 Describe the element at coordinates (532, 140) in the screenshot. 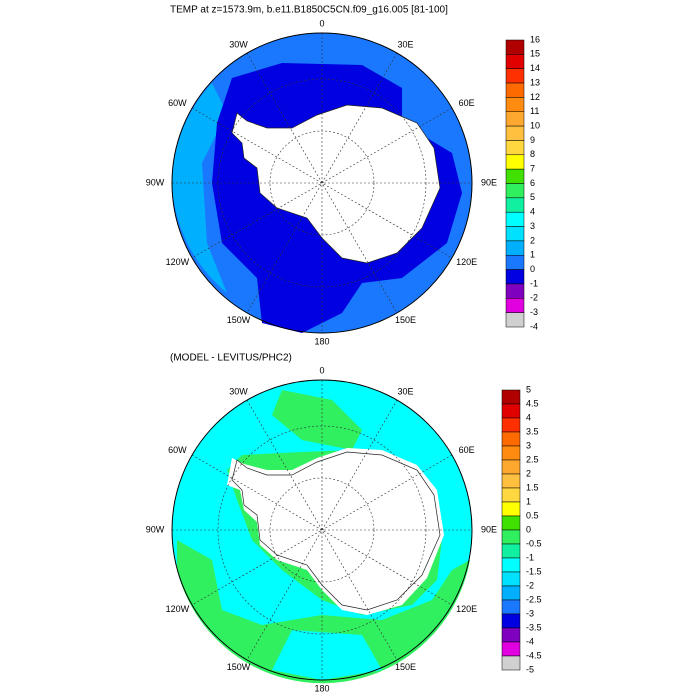

I see `colorbar-label: 9` at that location.